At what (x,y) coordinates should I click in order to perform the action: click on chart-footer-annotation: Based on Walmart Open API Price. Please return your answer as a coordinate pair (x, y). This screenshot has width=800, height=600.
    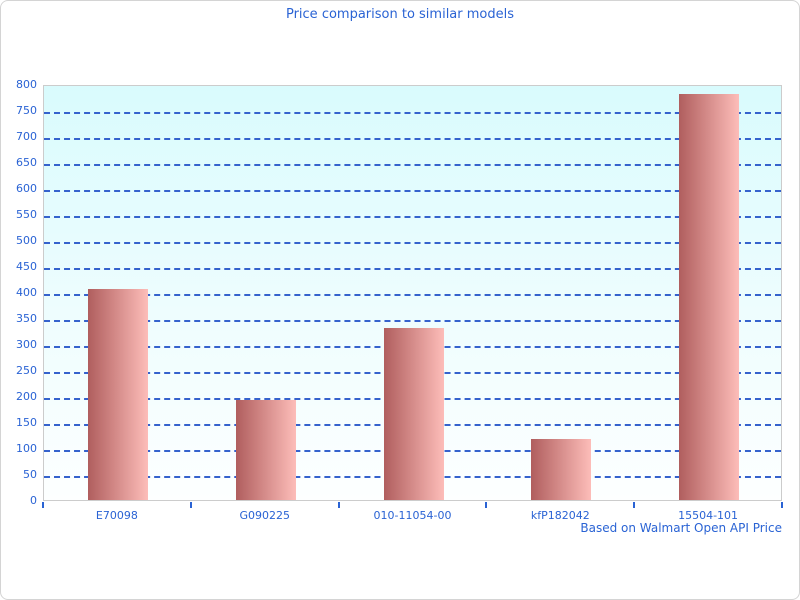
    Looking at the image, I should click on (681, 528).